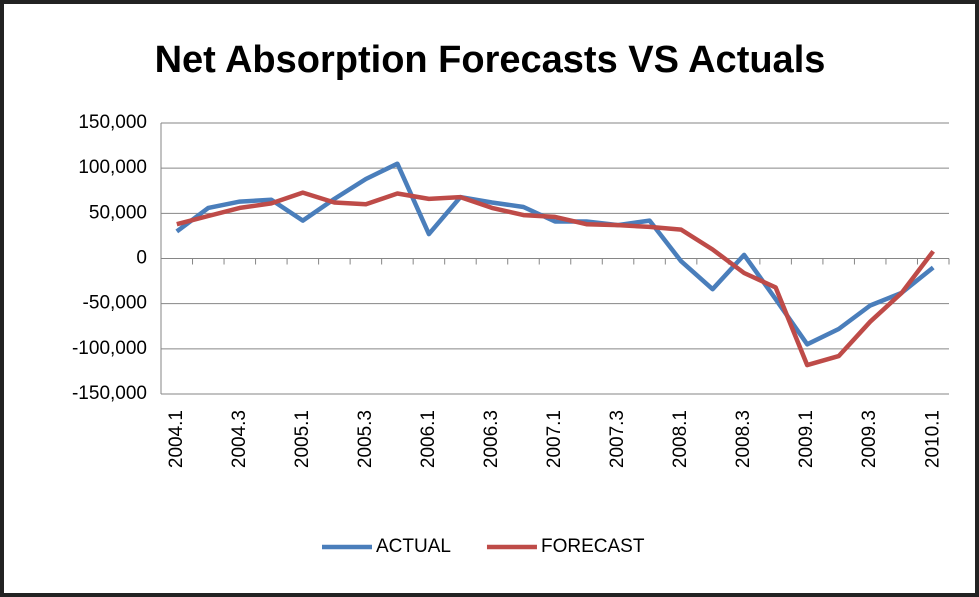 The width and height of the screenshot is (979, 597). Describe the element at coordinates (554, 439) in the screenshot. I see `x-tick-label: 2007.1` at that location.